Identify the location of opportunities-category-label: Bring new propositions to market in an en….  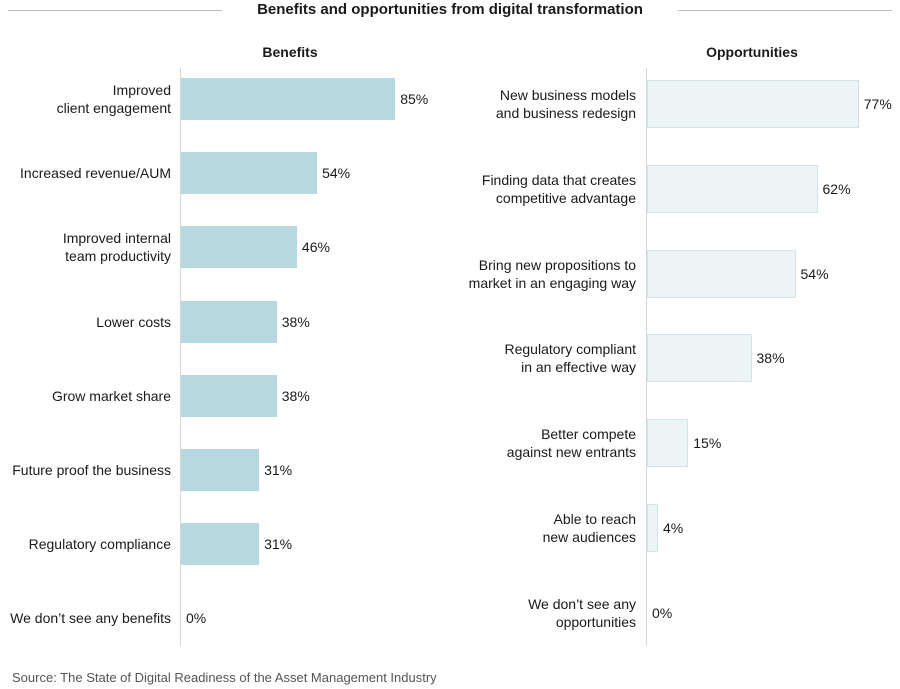
(552, 273).